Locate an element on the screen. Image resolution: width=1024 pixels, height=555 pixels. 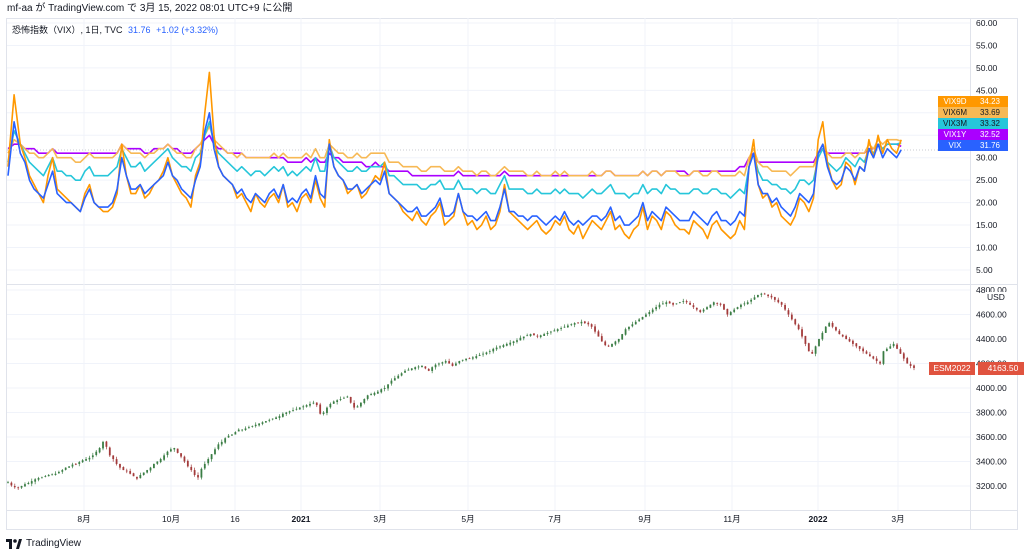
currency-label: USD is located at coordinates (996, 297).